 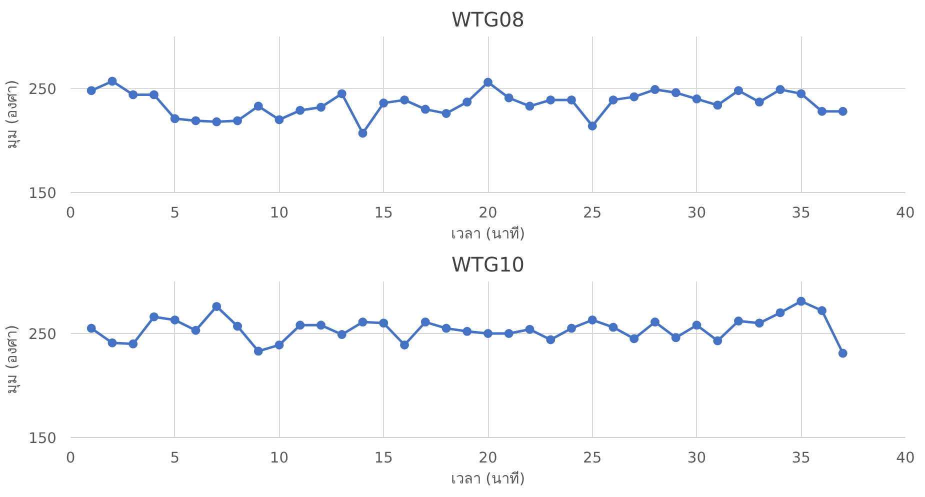 What do you see at coordinates (488, 20) in the screenshot?
I see `chart-title: WTG08` at bounding box center [488, 20].